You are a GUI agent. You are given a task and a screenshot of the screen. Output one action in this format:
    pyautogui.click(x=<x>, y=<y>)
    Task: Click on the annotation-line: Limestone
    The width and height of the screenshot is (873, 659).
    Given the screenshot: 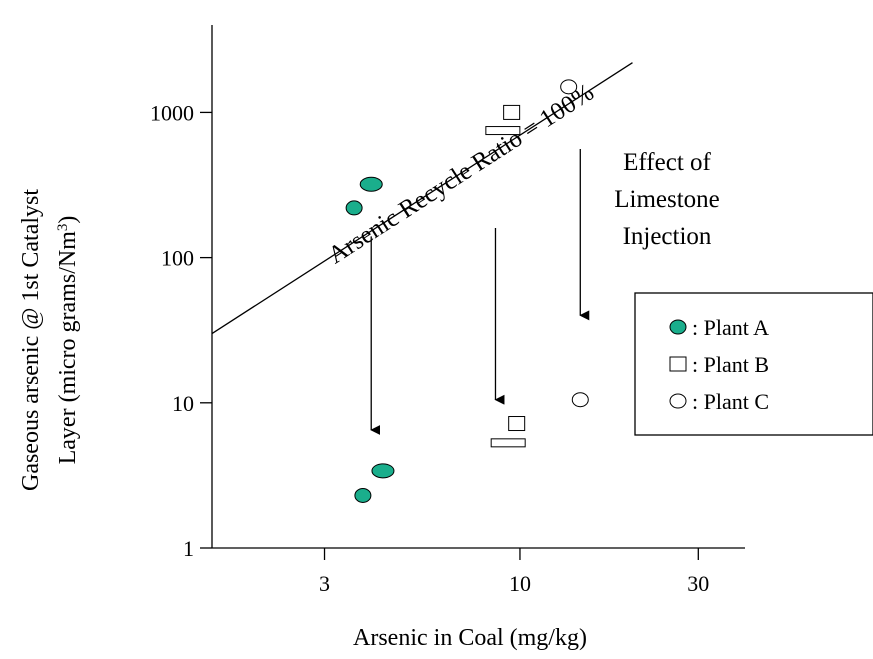 What is the action you would take?
    pyautogui.click(x=667, y=199)
    